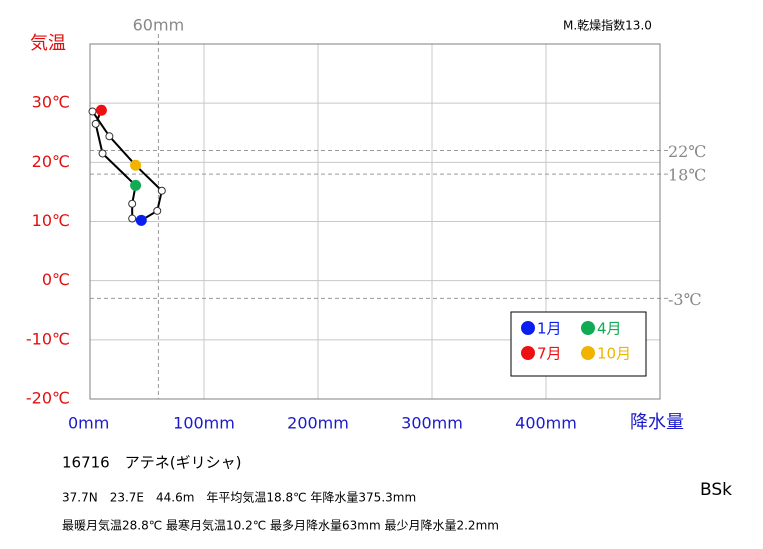 This screenshot has width=763, height=549. Describe the element at coordinates (716, 490) in the screenshot. I see `climate-class: BSk` at that location.